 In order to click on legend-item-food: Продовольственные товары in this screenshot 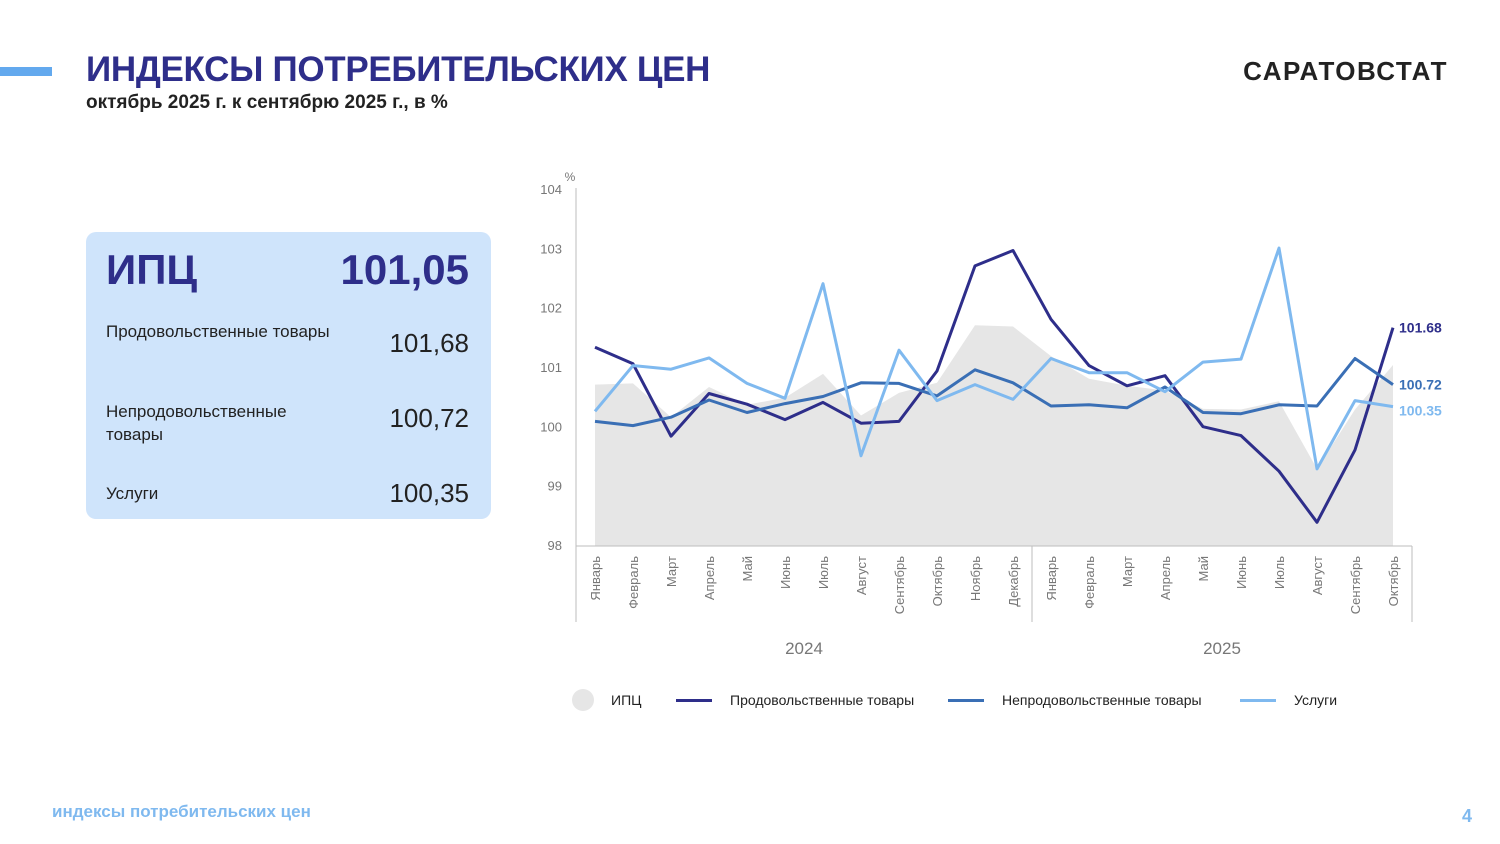, I will do `click(795, 700)`.